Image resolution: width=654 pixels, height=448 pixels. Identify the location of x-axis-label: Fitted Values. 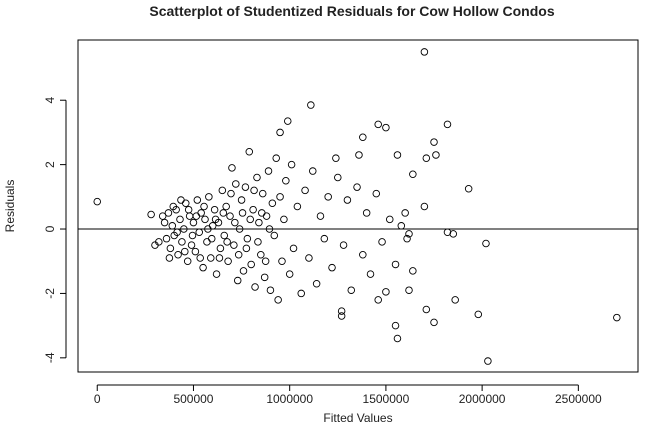
(357, 418).